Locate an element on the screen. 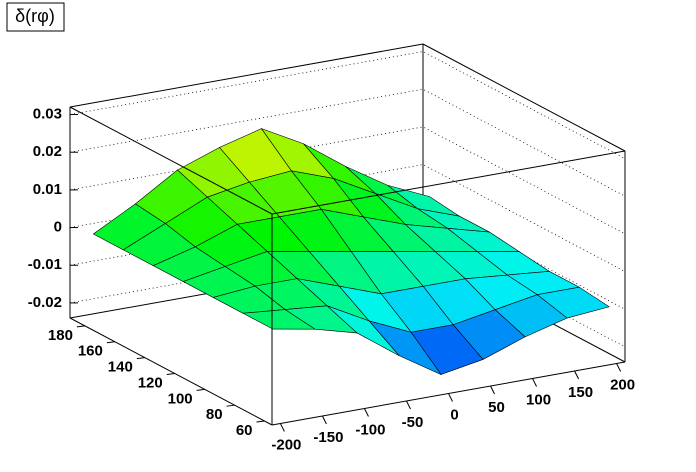 The width and height of the screenshot is (696, 472). y-tick-label: 120 is located at coordinates (150, 382).